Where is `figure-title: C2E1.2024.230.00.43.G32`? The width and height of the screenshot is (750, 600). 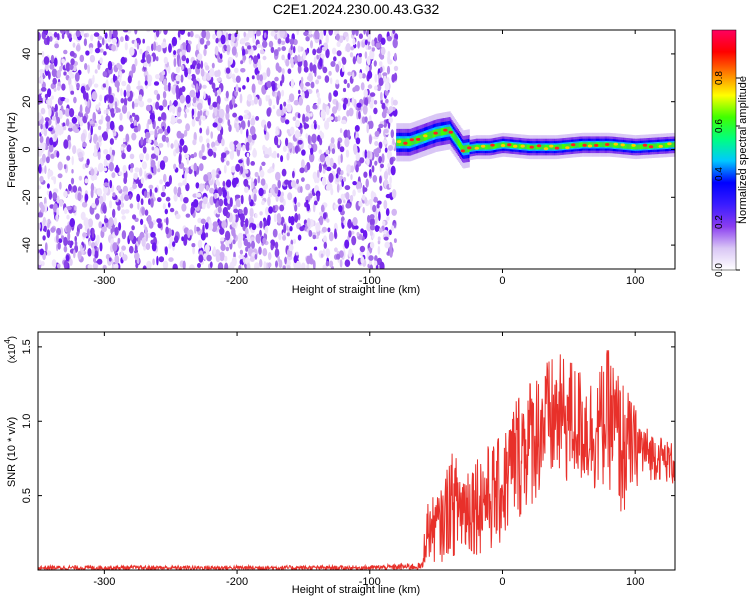 figure-title: C2E1.2024.230.00.43.G32 is located at coordinates (356, 9).